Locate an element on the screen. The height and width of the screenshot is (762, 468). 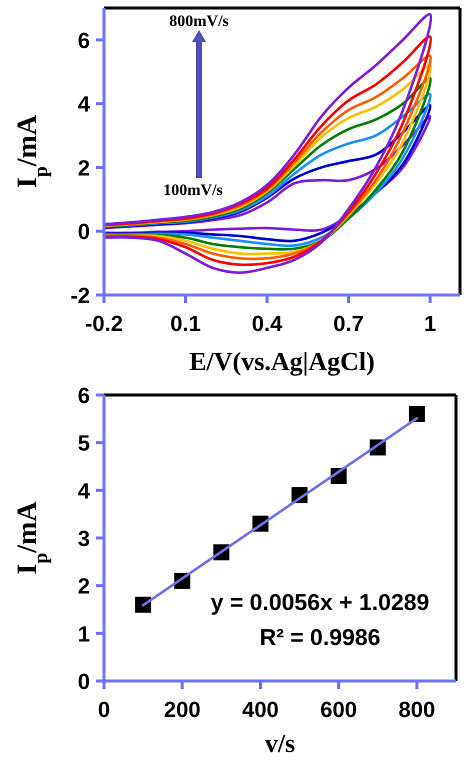
x-tick-label: 1 is located at coordinates (430, 323).